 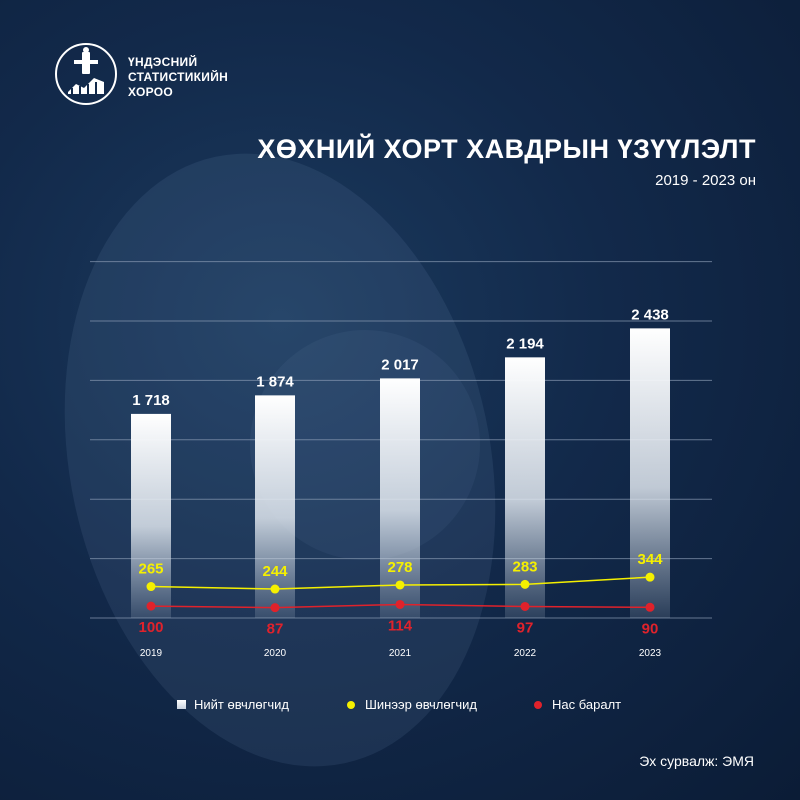 I want to click on x-tick-label-2020: 2020, so click(x=275, y=653).